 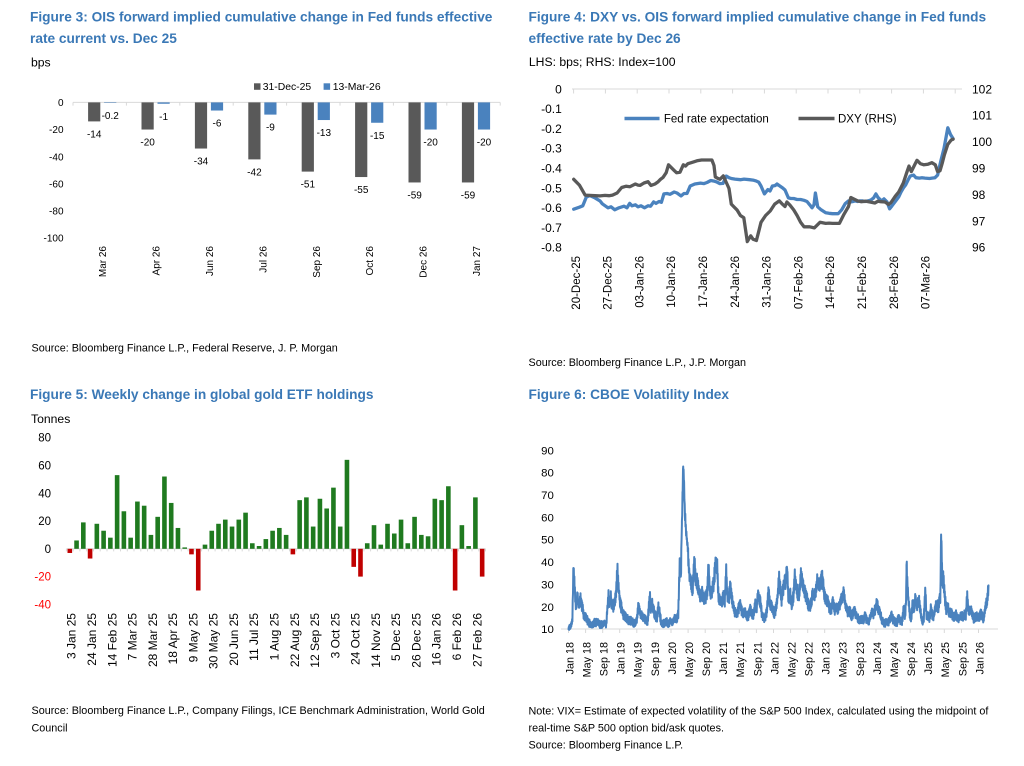 What do you see at coordinates (547, 630) in the screenshot?
I see `svg-text: 10` at bounding box center [547, 630].